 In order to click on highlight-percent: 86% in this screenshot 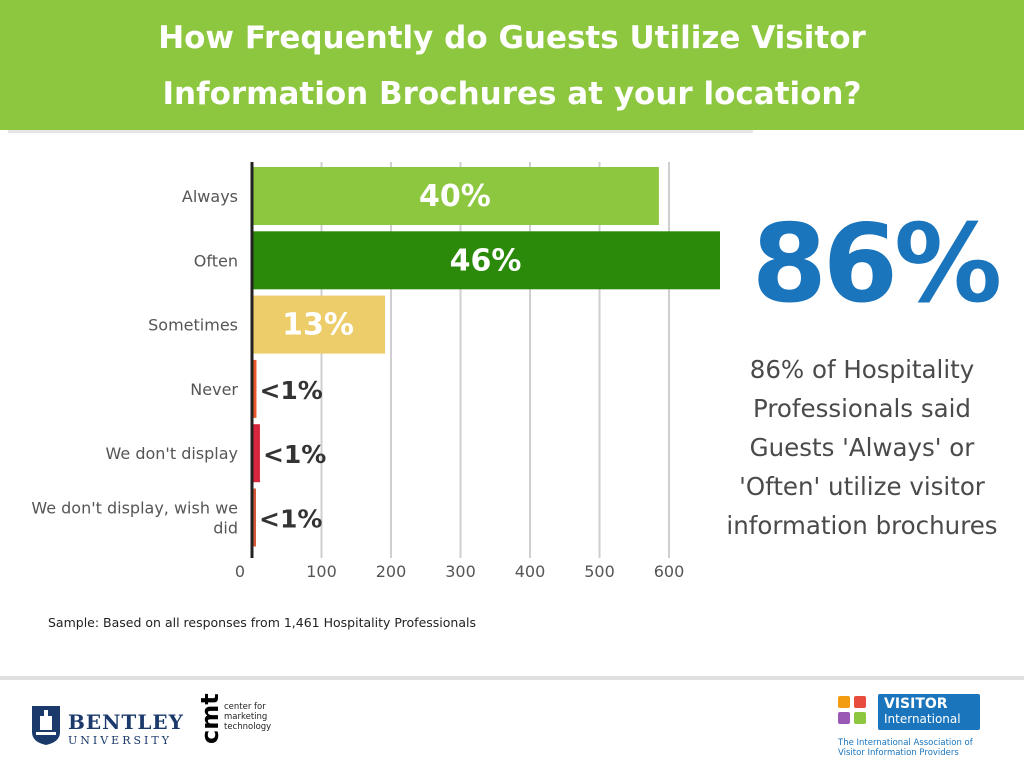, I will do `click(877, 264)`.